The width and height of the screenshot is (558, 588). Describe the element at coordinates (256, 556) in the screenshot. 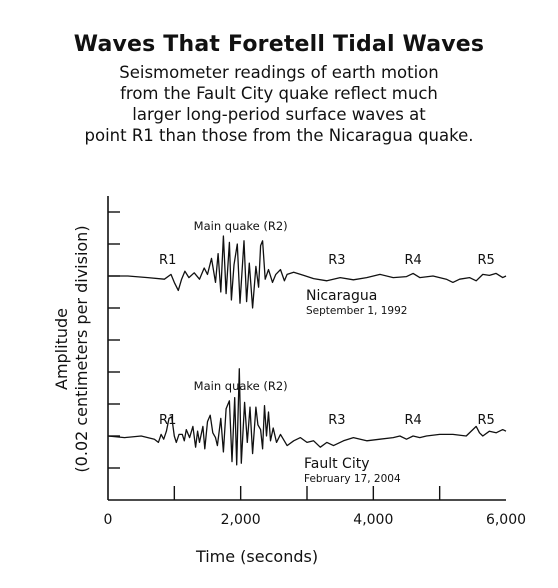

I see `x-axis-label: Time (seconds)` at that location.